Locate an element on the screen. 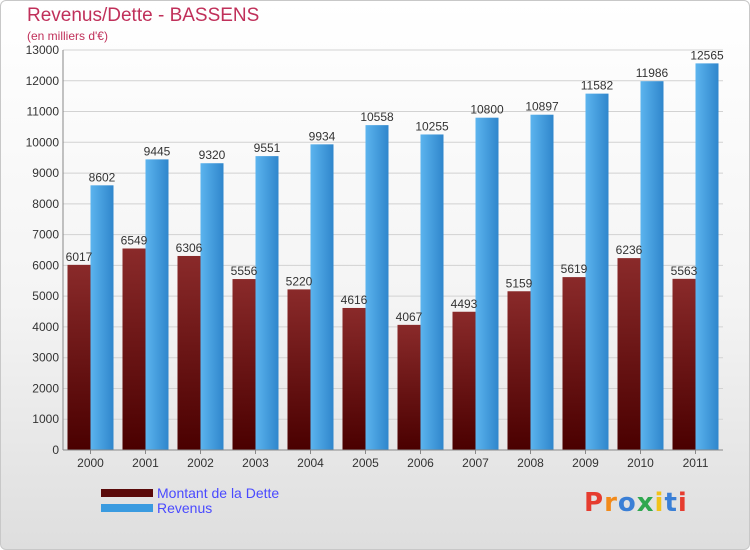 The image size is (750, 550). data-label-revenus: 8602 is located at coordinates (102, 177).